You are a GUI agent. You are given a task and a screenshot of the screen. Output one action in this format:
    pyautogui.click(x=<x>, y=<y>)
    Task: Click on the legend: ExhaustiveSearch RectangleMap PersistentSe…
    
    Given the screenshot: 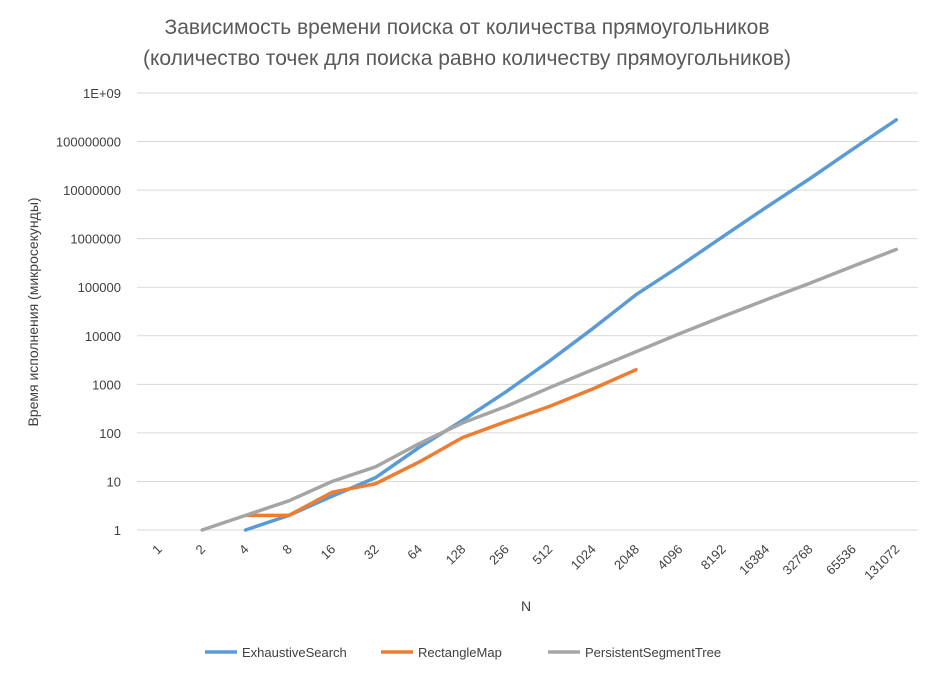 What is the action you would take?
    pyautogui.click(x=463, y=652)
    